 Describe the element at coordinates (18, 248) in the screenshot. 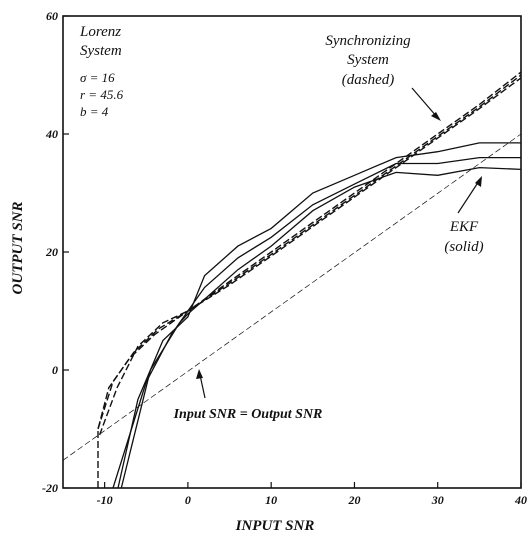

I see `y-axis-label: OUTPUT SNR` at that location.